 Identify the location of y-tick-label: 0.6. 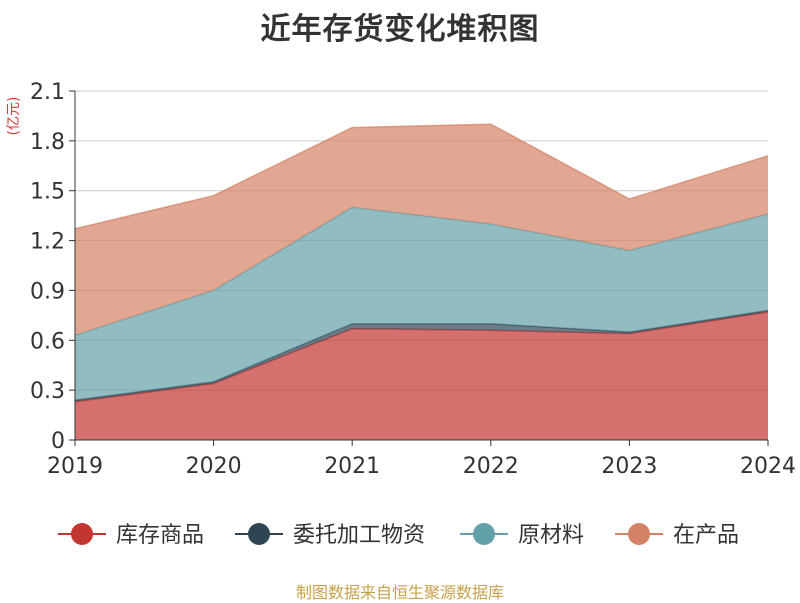
(47, 341).